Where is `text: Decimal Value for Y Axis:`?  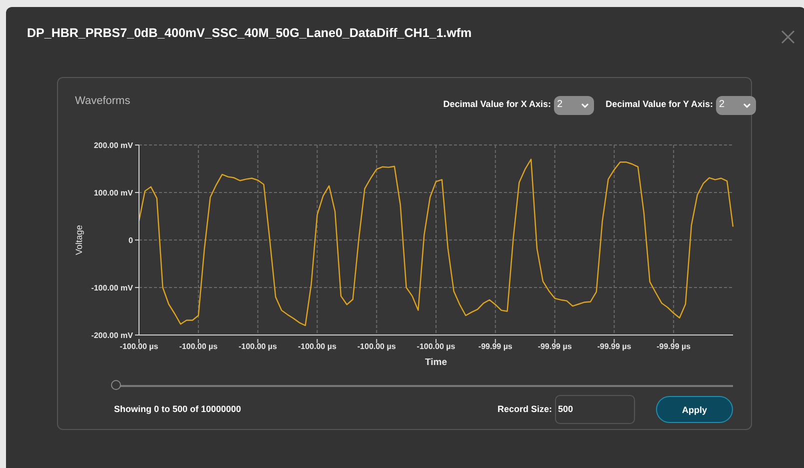 text: Decimal Value for Y Axis: is located at coordinates (659, 104).